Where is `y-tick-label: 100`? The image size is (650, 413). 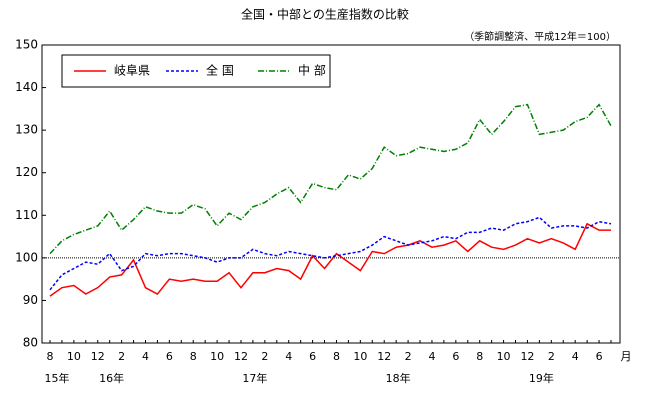
y-tick-label: 100 is located at coordinates (26, 257).